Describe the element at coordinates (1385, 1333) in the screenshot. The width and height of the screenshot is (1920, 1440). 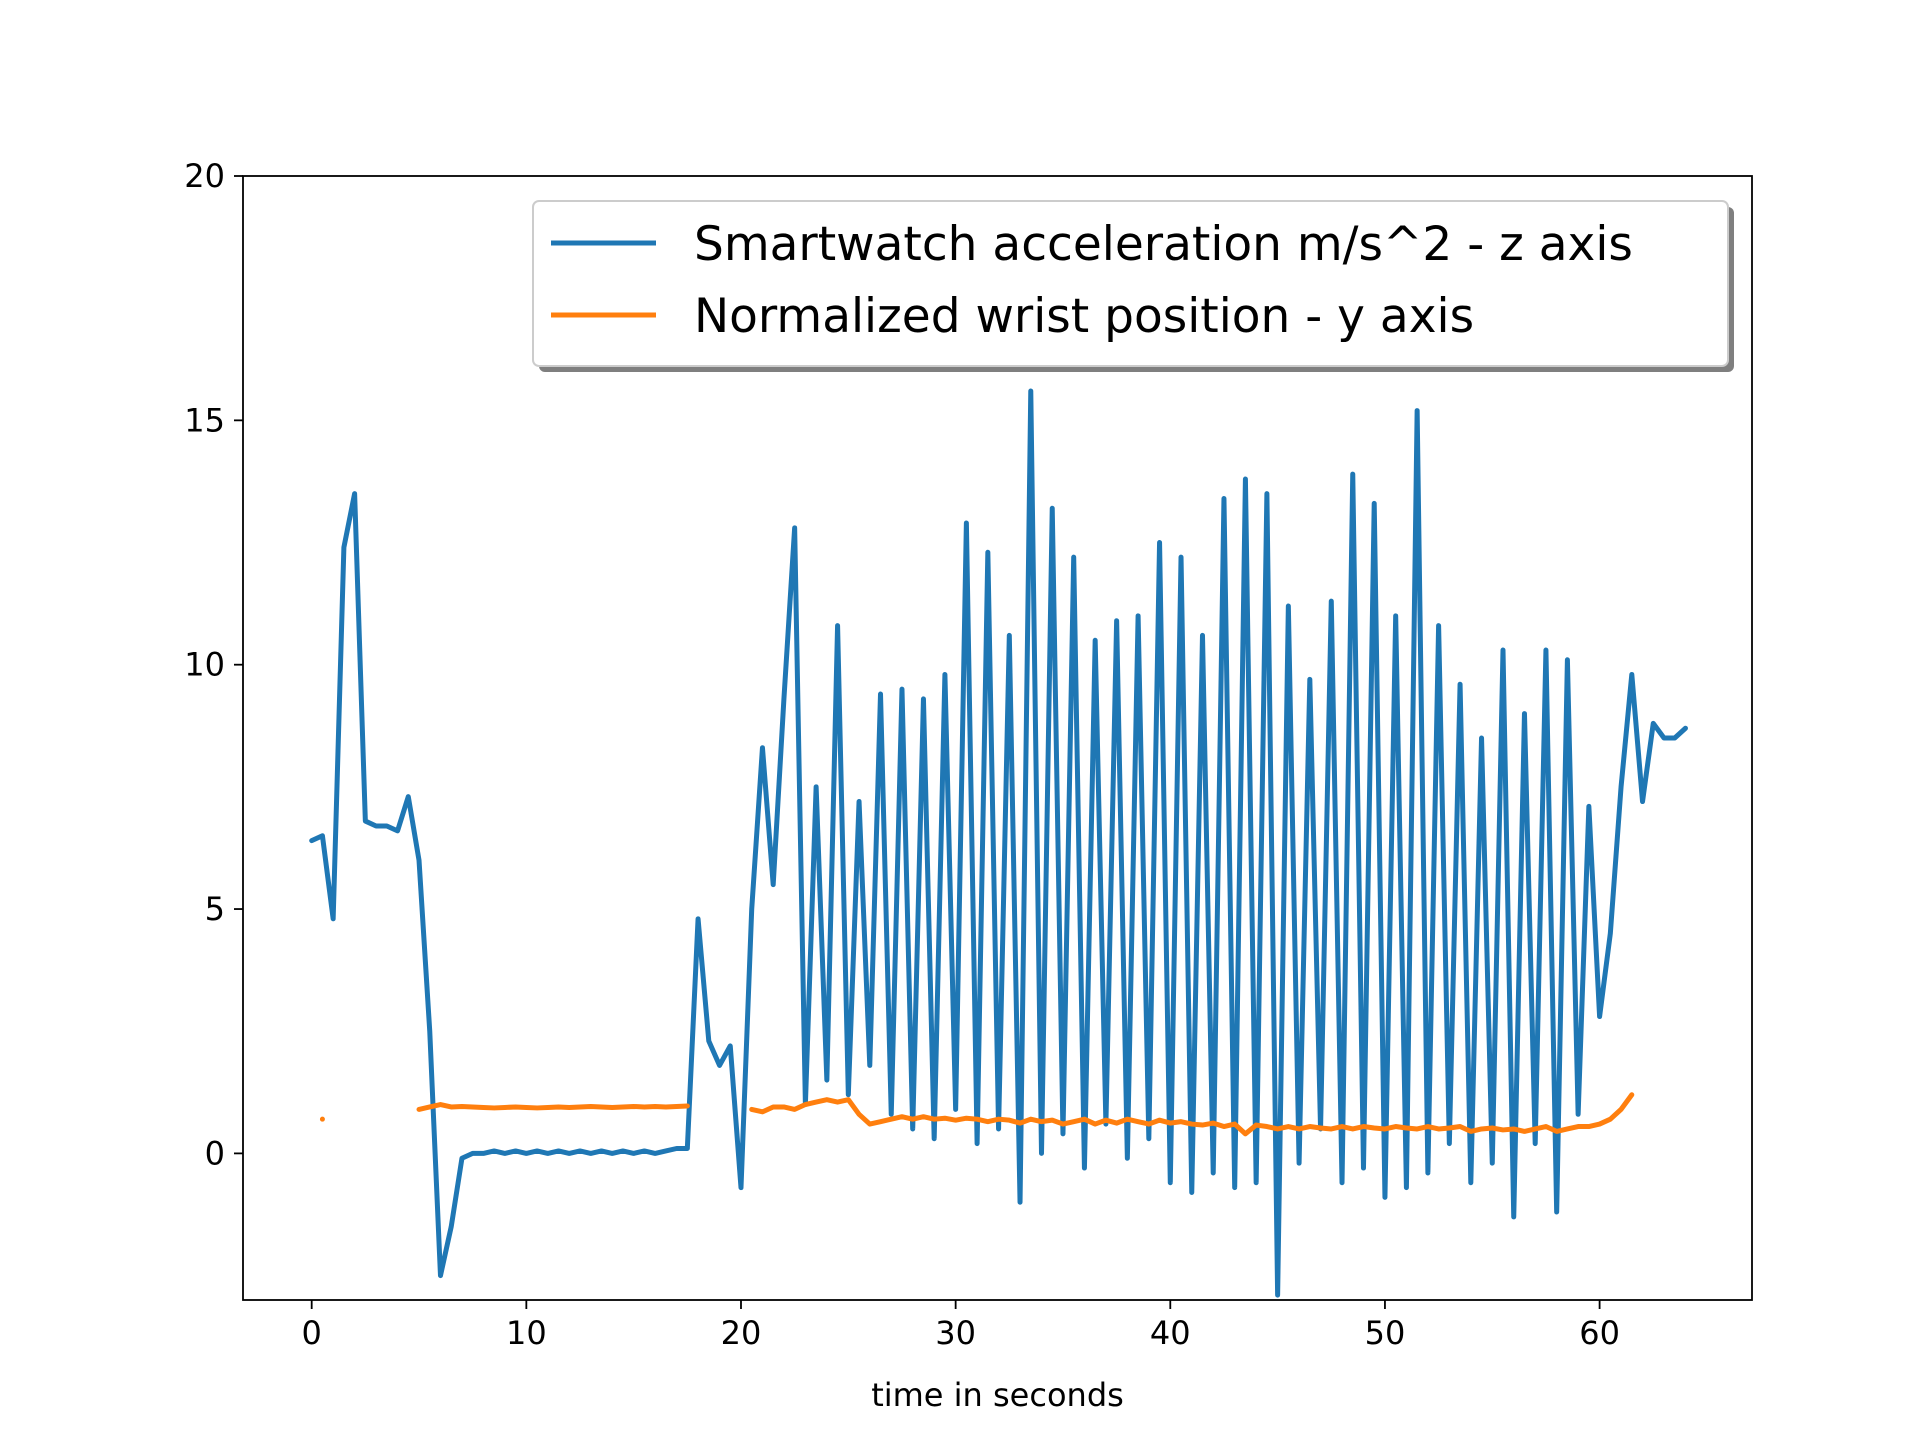
I see `x-tick-label: 50` at that location.